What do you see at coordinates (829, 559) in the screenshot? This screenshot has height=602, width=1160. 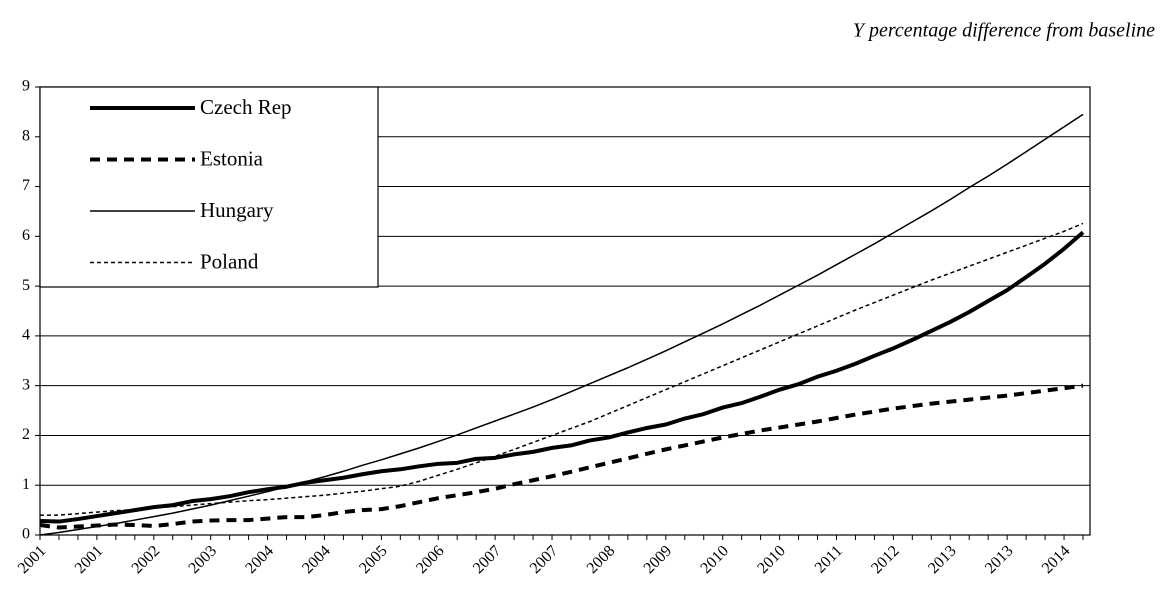 I see `x-tick-label: 2011` at bounding box center [829, 559].